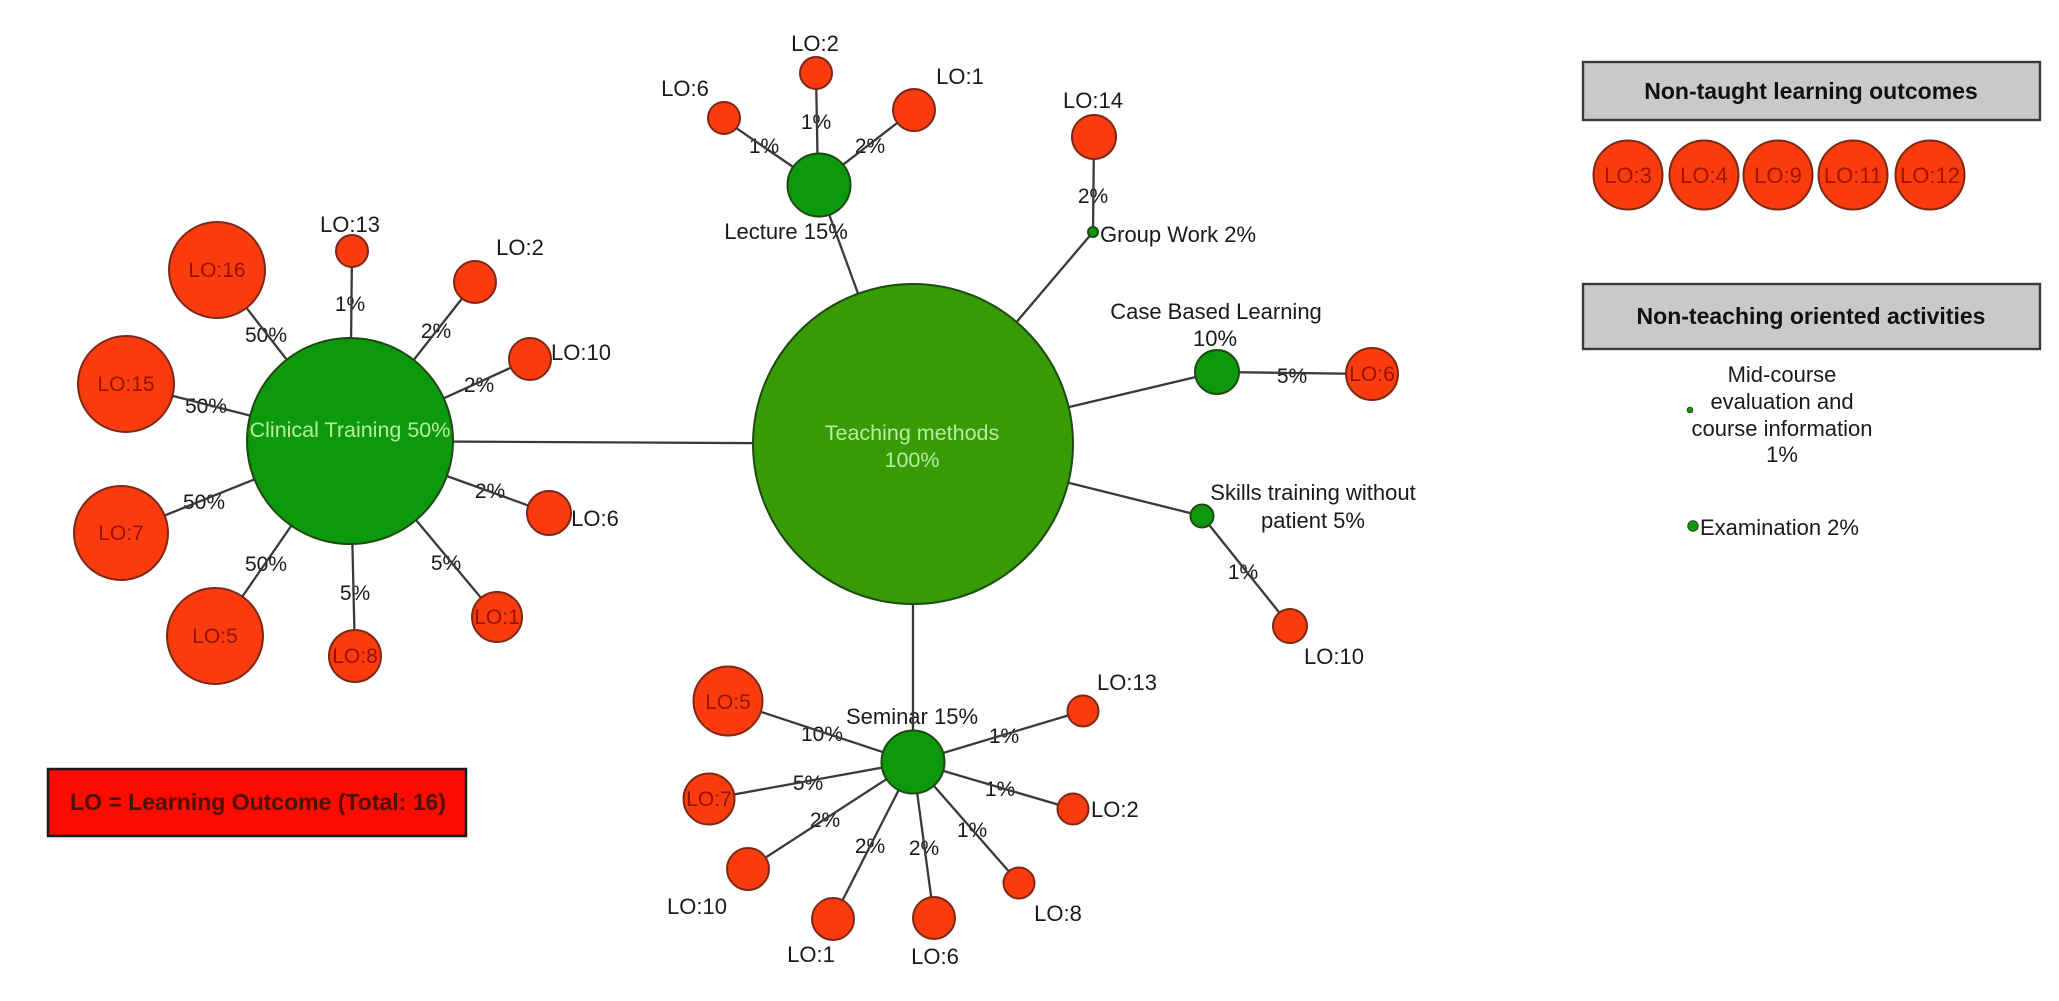 Image resolution: width=2059 pixels, height=1001 pixels. Describe the element at coordinates (1781, 401) in the screenshot. I see `svg-text: evaluation and` at that location.